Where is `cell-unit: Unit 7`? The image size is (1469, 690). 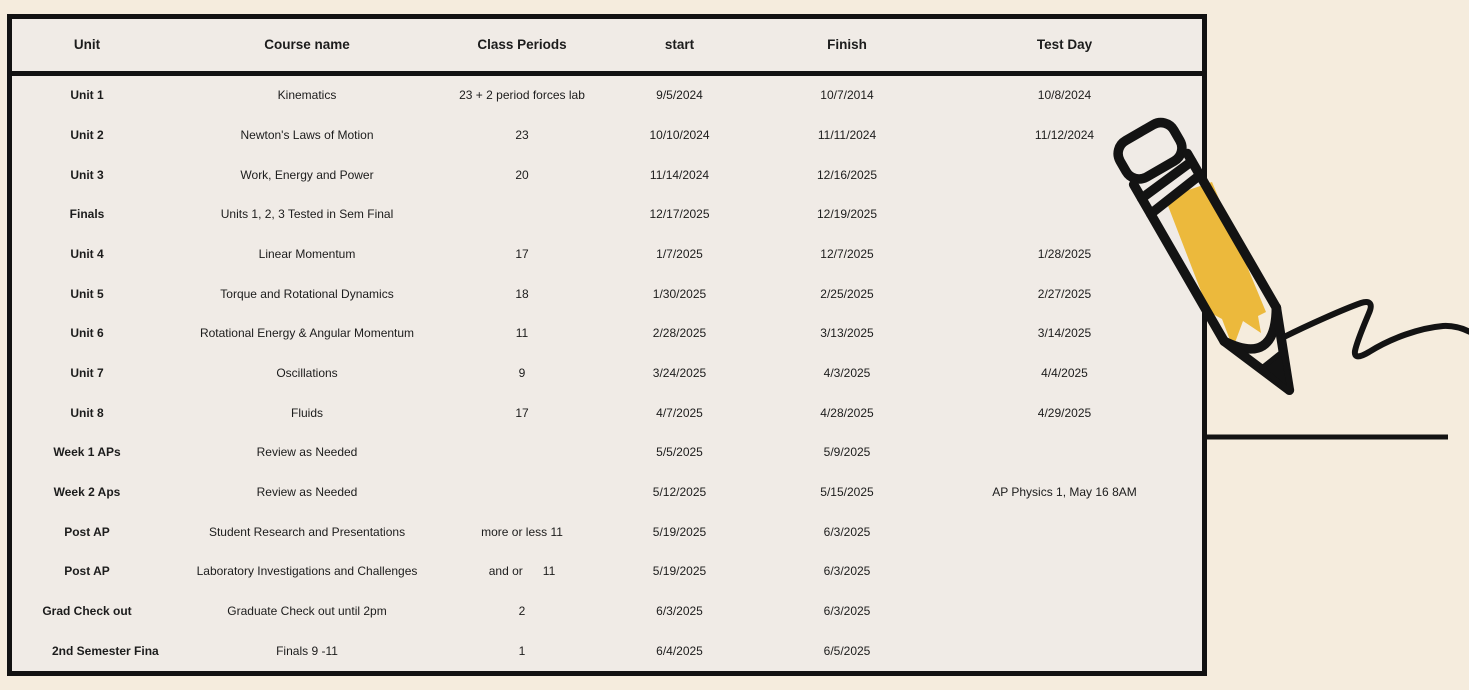
cell-unit: Unit 7 is located at coordinates (87, 373).